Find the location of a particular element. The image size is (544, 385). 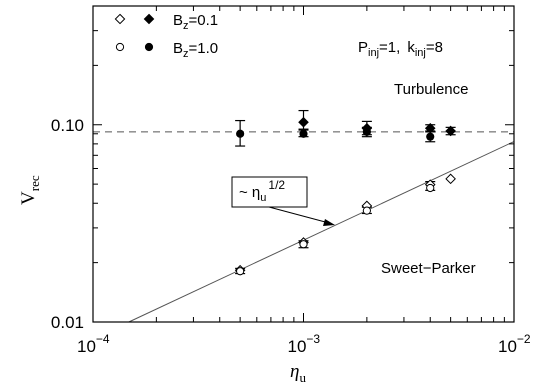

sweet-parker-region-label: Sweet−Parker is located at coordinates (428, 268).